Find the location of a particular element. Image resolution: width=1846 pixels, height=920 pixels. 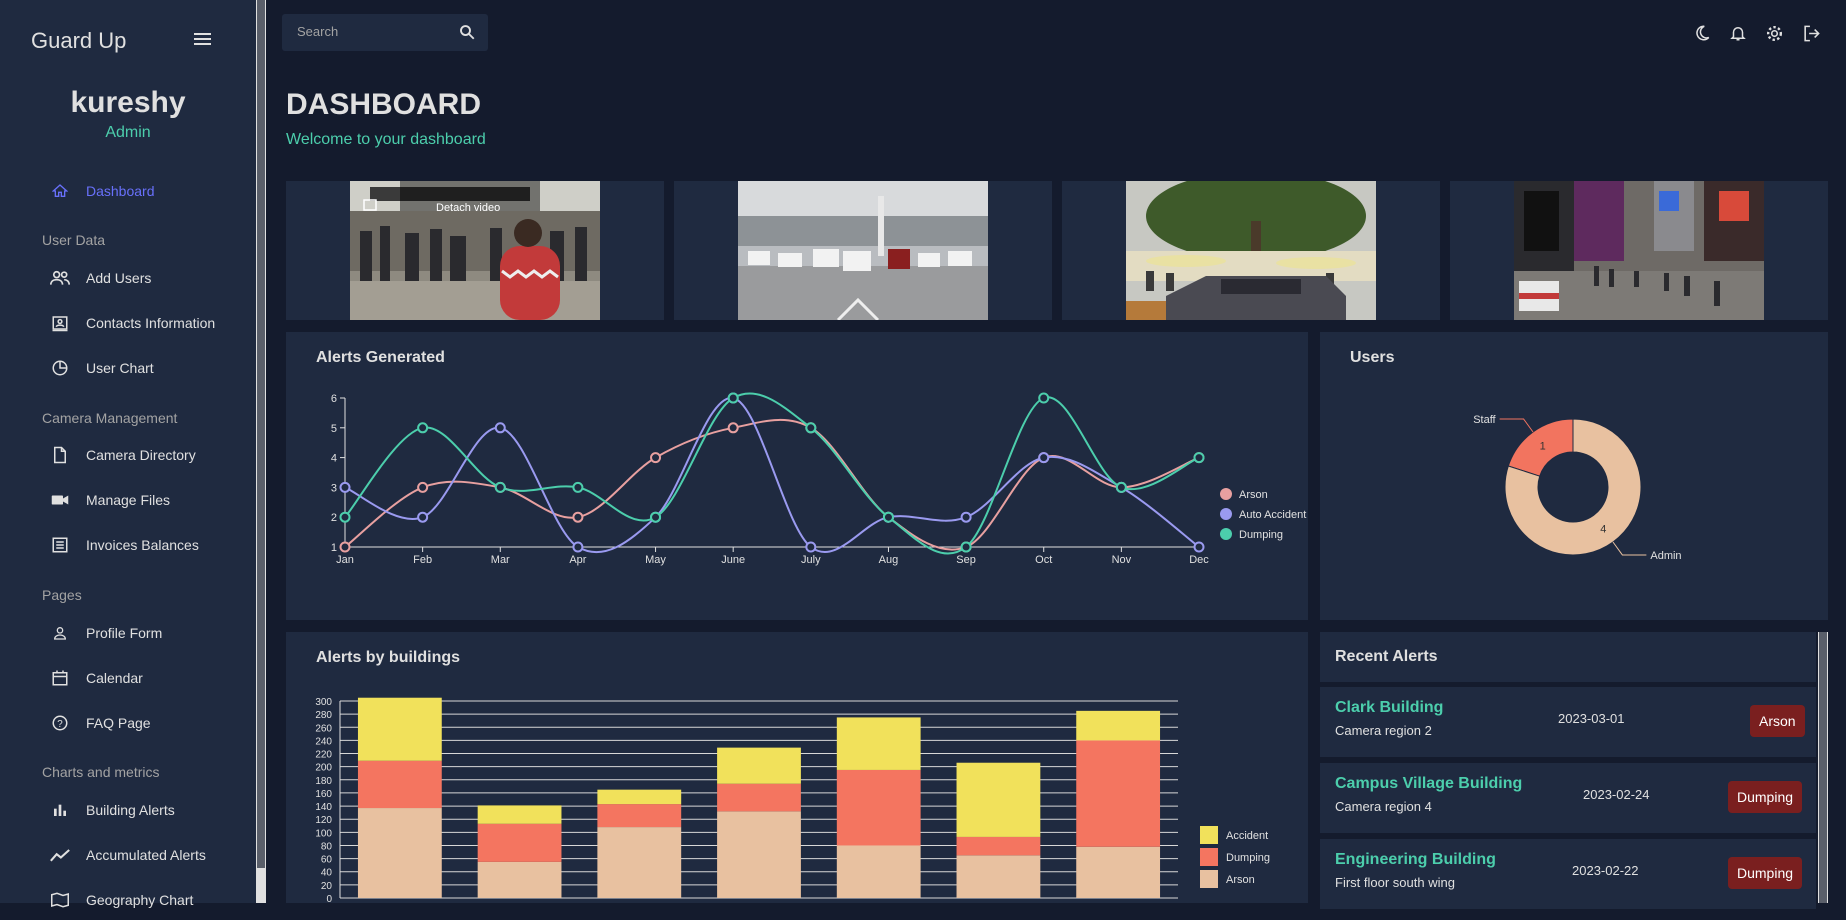

y-tick-label: 200 is located at coordinates (323, 768).